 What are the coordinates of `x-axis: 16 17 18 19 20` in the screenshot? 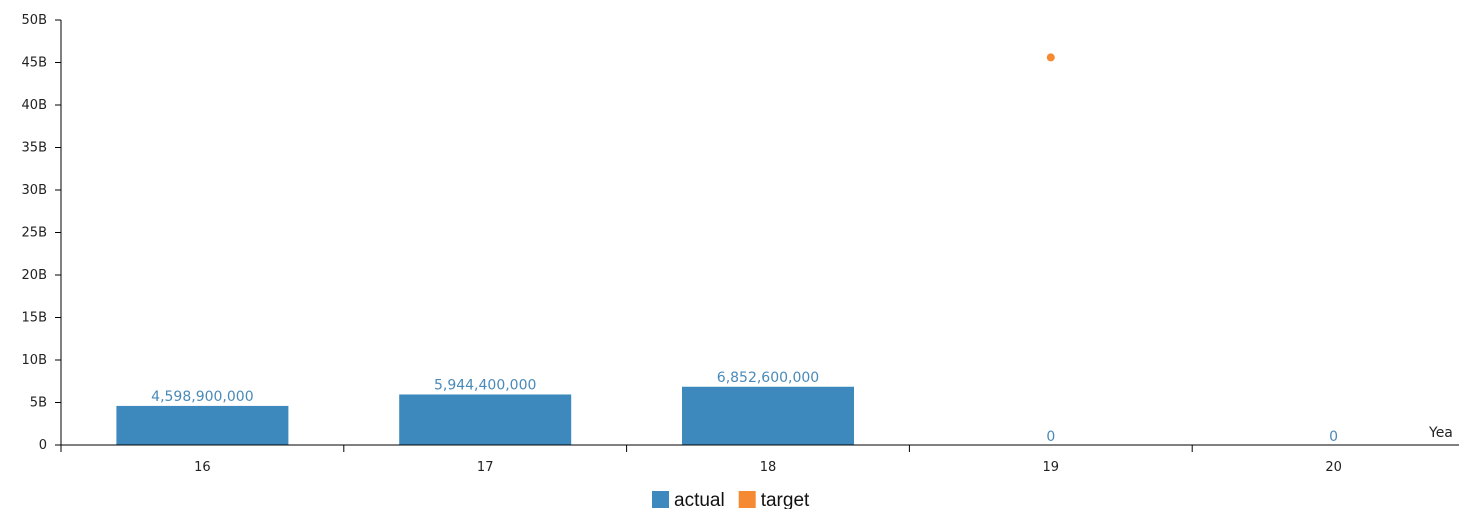 It's located at (759, 459).